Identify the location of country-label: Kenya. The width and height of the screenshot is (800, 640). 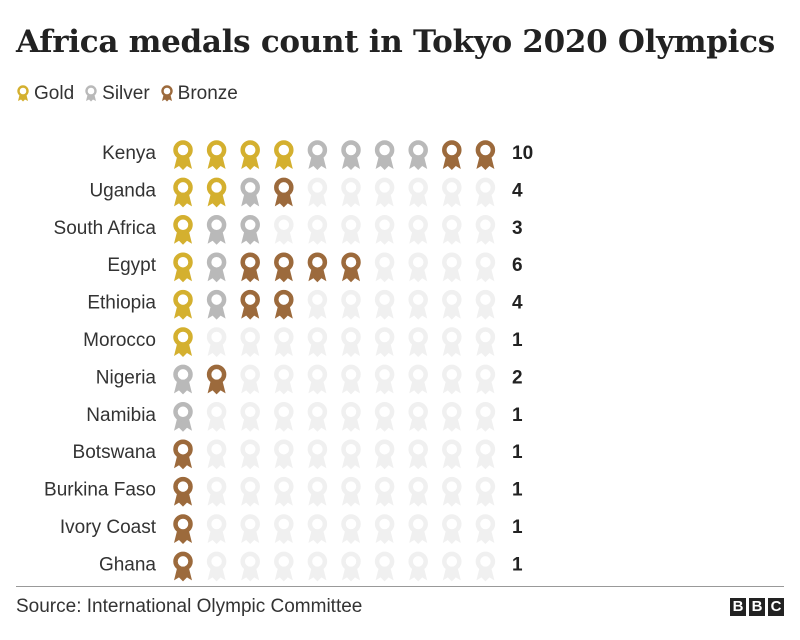
(129, 153).